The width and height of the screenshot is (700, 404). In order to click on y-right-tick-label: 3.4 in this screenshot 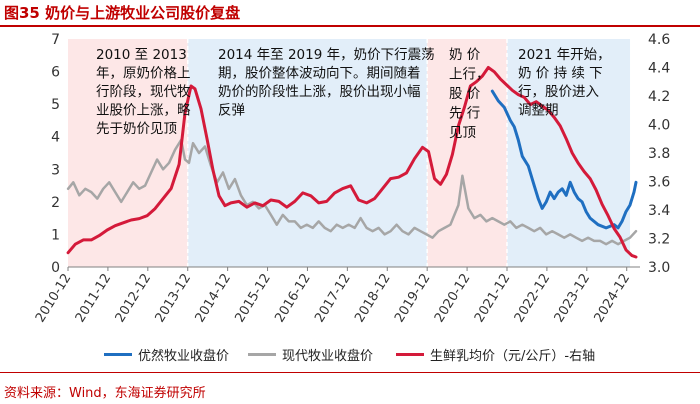, I will do `click(659, 211)`.